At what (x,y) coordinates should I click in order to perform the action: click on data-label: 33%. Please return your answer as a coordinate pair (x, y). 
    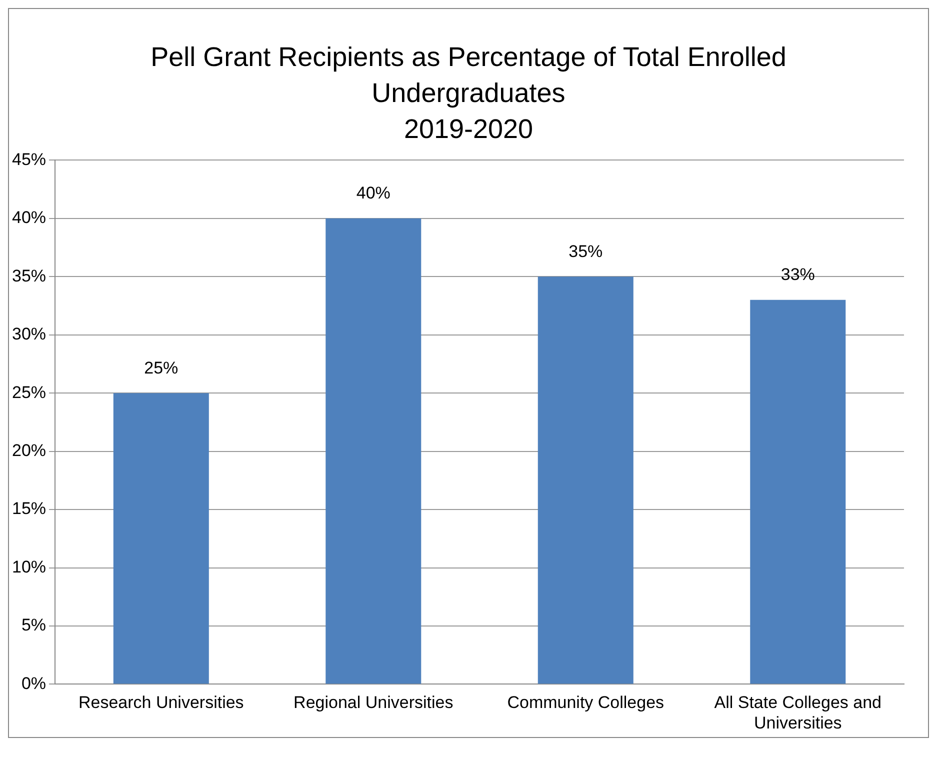
    Looking at the image, I should click on (797, 274).